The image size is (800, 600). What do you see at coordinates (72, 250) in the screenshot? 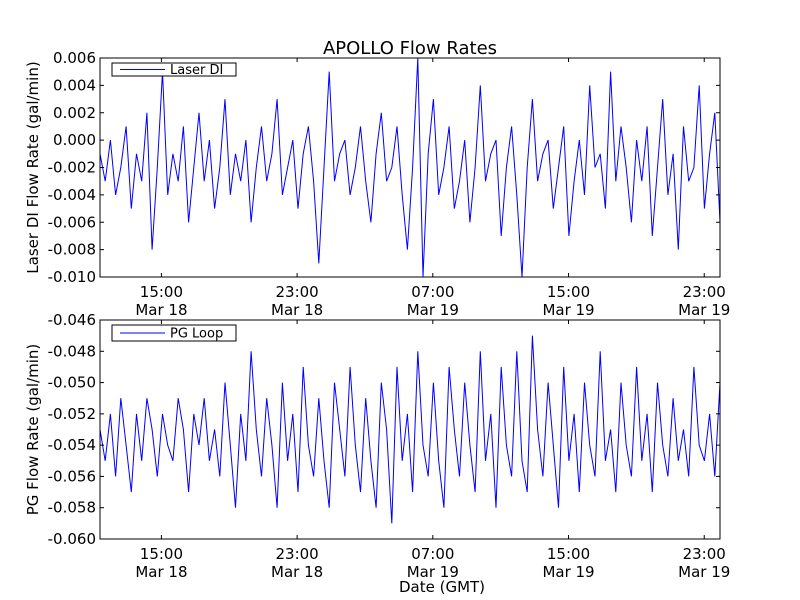
I see `y-tick-label: -0.008` at bounding box center [72, 250].